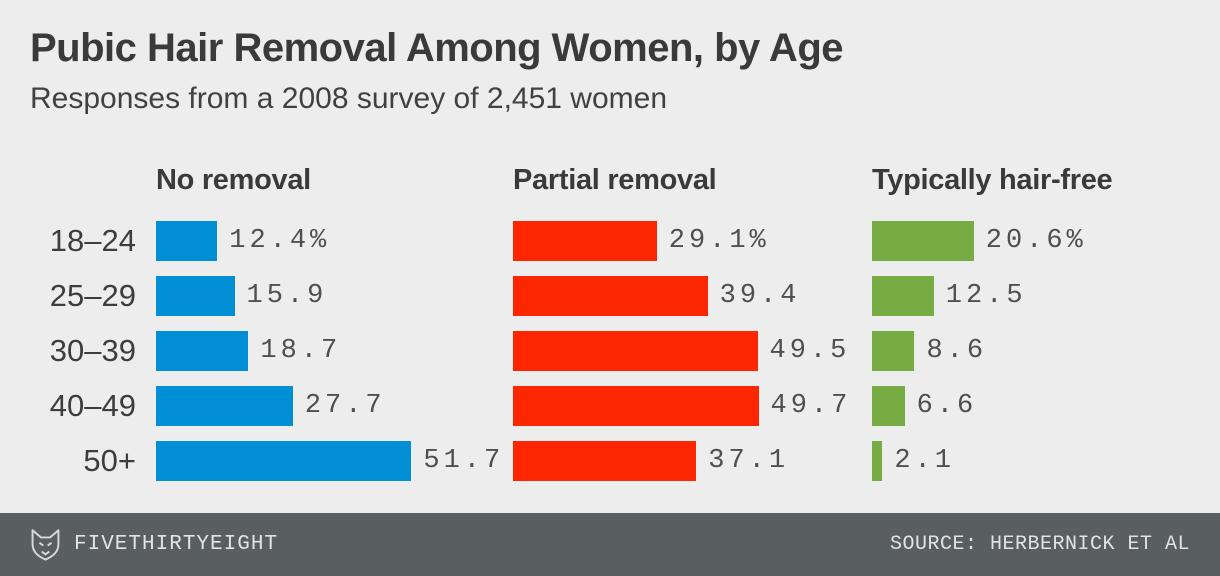  Describe the element at coordinates (287, 296) in the screenshot. I see `bar-value-label: 15.9` at that location.